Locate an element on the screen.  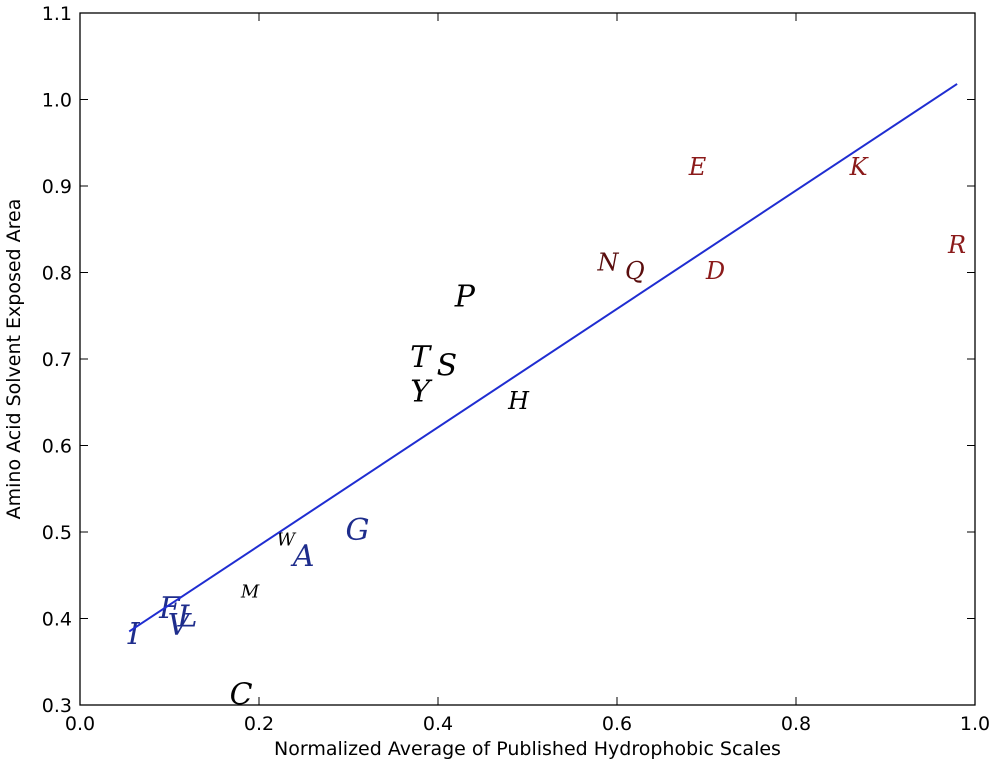
data-point-g: G is located at coordinates (357, 530).